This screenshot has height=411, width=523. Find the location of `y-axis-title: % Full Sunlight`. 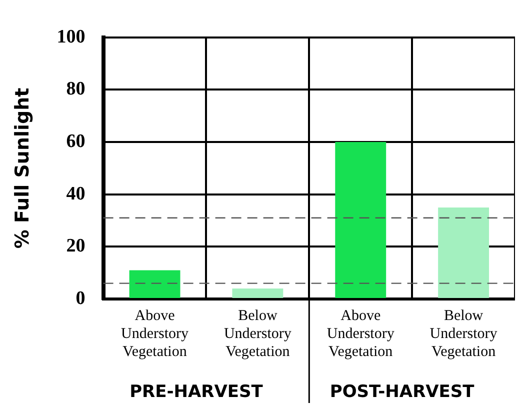

y-axis-title: % Full Sunlight is located at coordinates (22, 168).